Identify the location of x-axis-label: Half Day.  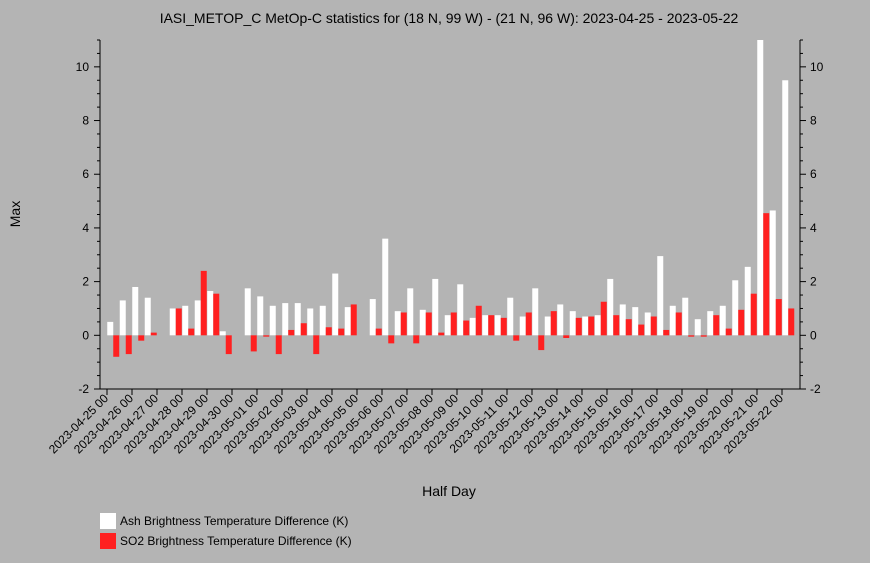
(449, 491).